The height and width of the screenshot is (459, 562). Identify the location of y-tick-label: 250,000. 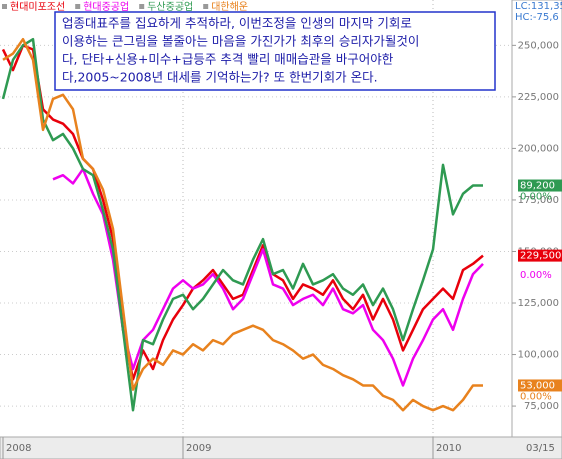
(538, 45).